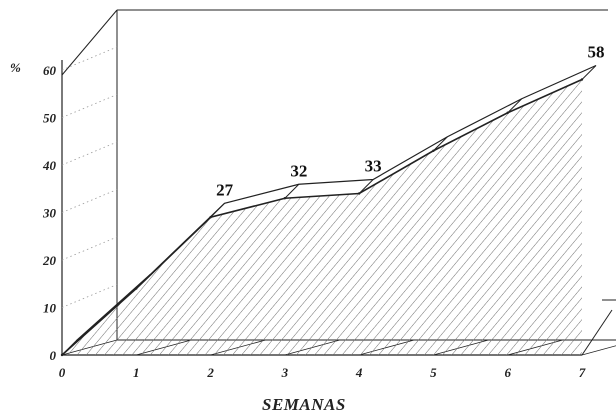  What do you see at coordinates (89, 42) in the screenshot?
I see `left-wall-top-edge` at bounding box center [89, 42].